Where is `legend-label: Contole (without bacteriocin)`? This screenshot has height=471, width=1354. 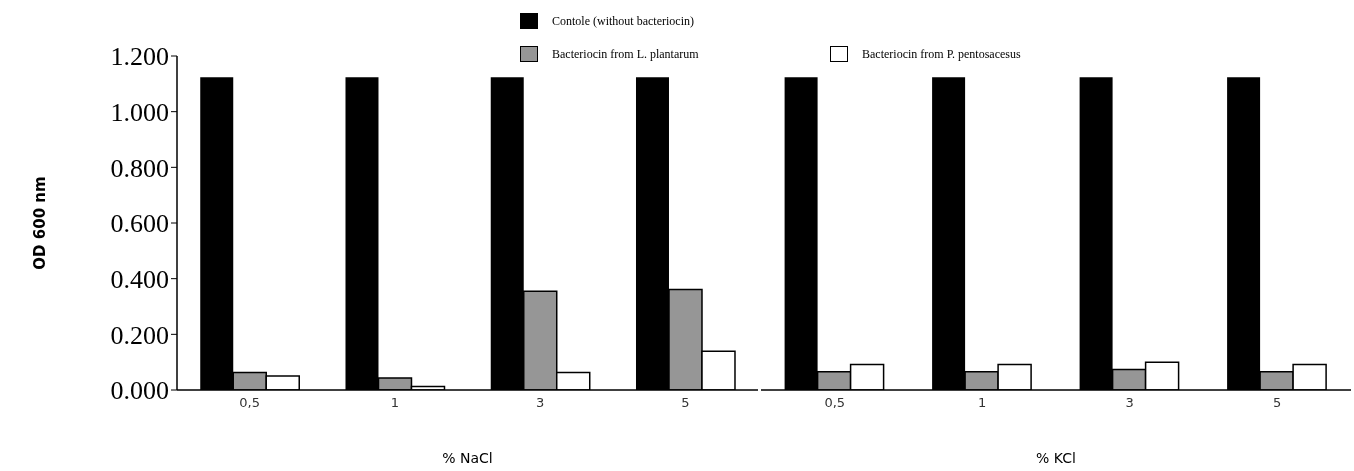 legend-label: Contole (without bacteriocin) is located at coordinates (623, 21).